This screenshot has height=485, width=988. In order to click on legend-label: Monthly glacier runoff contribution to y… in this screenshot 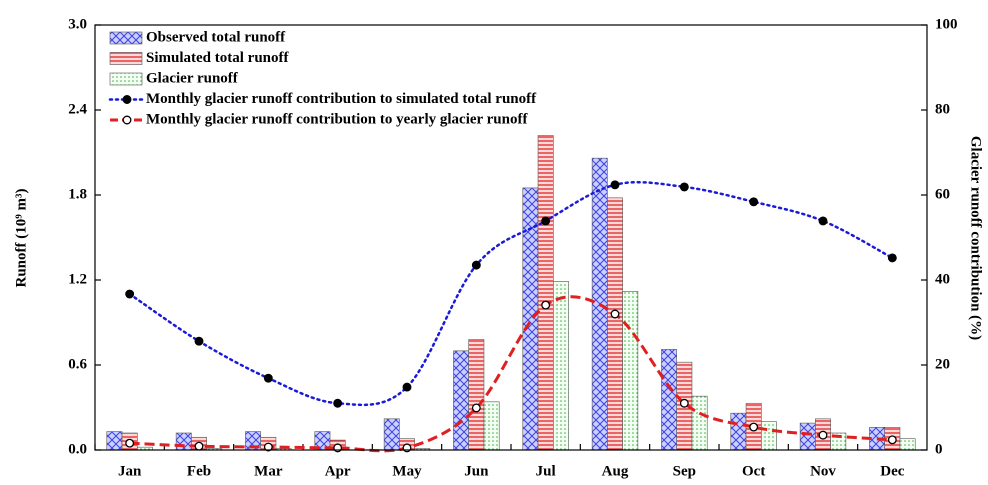, I will do `click(337, 119)`.